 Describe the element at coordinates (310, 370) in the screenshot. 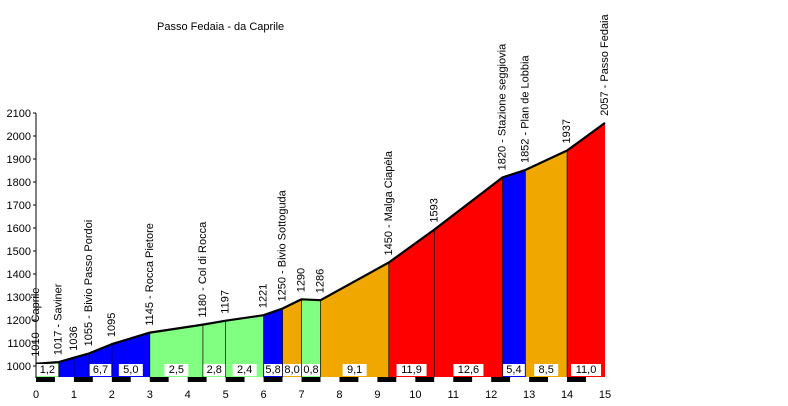

I see `gradient-label: 0,8` at that location.